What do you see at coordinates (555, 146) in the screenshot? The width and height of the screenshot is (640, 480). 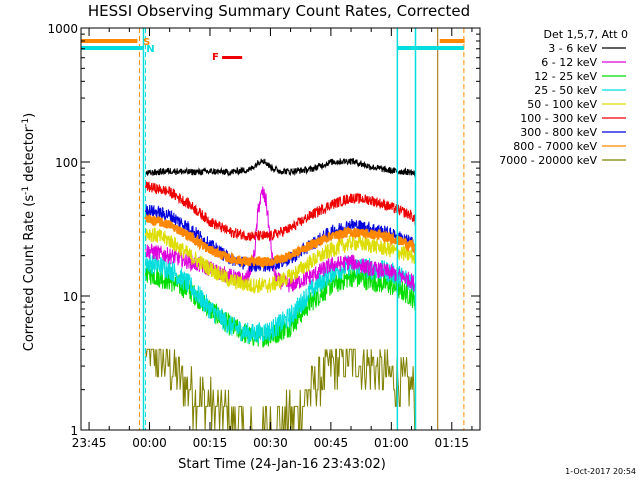 I see `legend-label: 800 - 7000 keV` at bounding box center [555, 146].